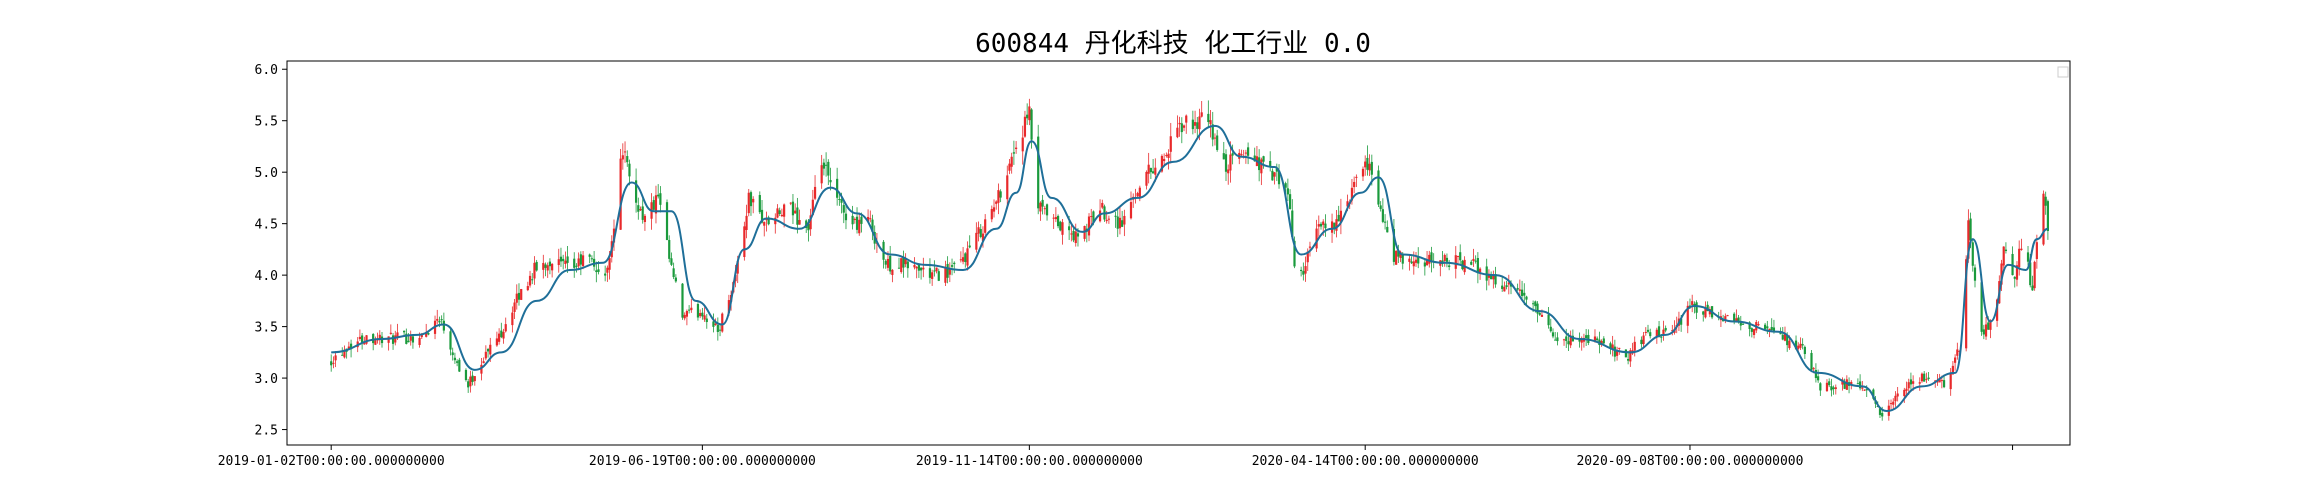  What do you see at coordinates (1029, 461) in the screenshot?
I see `x-tick-label: 2019-11-14T00:00:00.000000000` at bounding box center [1029, 461].